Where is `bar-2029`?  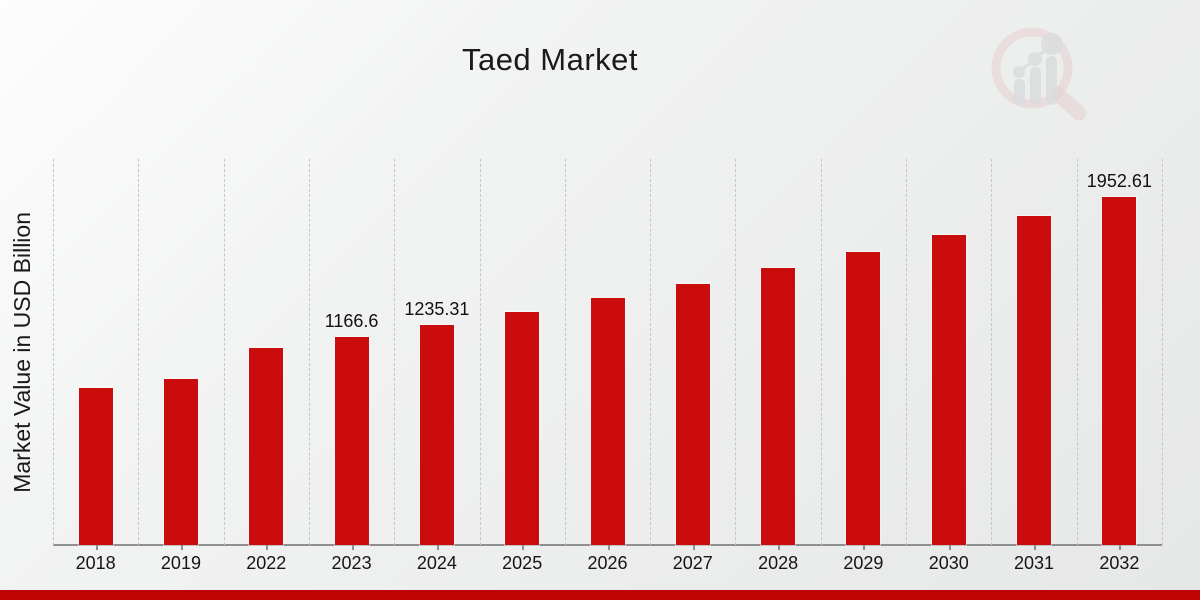
bar-2029 is located at coordinates (863, 398).